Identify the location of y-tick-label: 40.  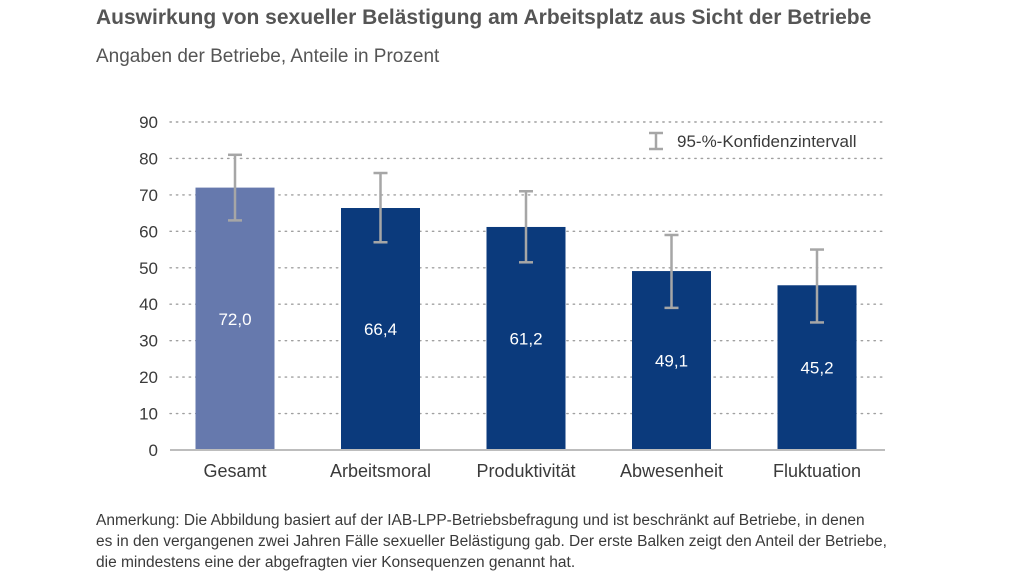
(148, 304).